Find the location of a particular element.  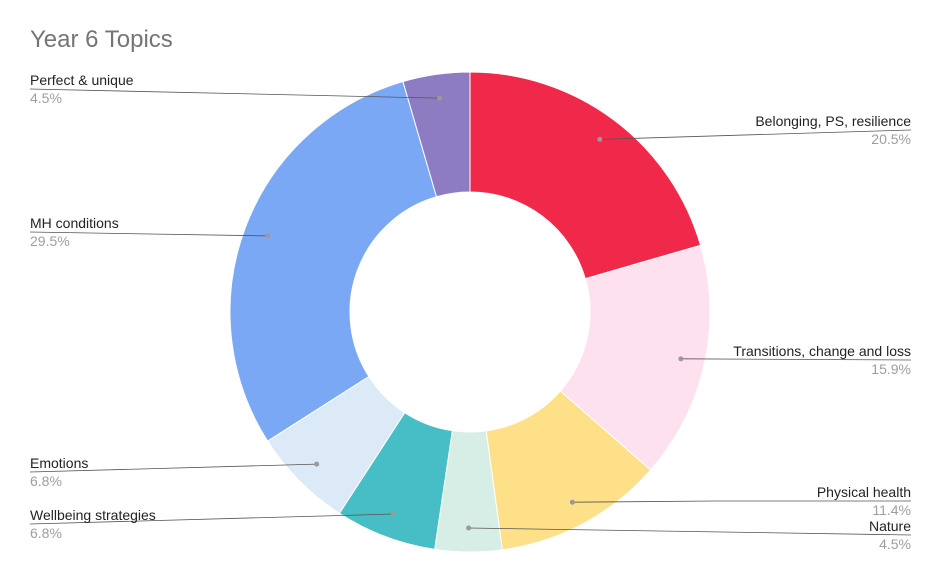

slice-label-physical-health: Physical health is located at coordinates (863, 492).